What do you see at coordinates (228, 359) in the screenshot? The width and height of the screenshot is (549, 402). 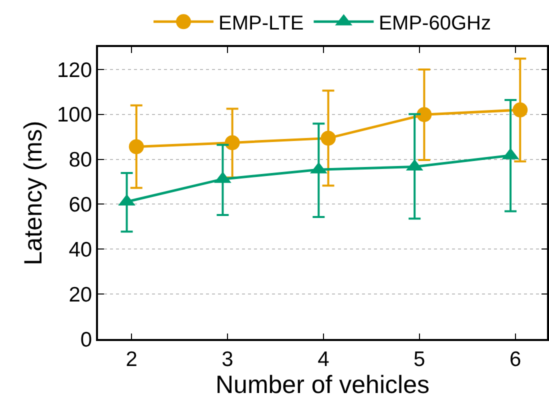 I see `x-tick-label: 3` at bounding box center [228, 359].